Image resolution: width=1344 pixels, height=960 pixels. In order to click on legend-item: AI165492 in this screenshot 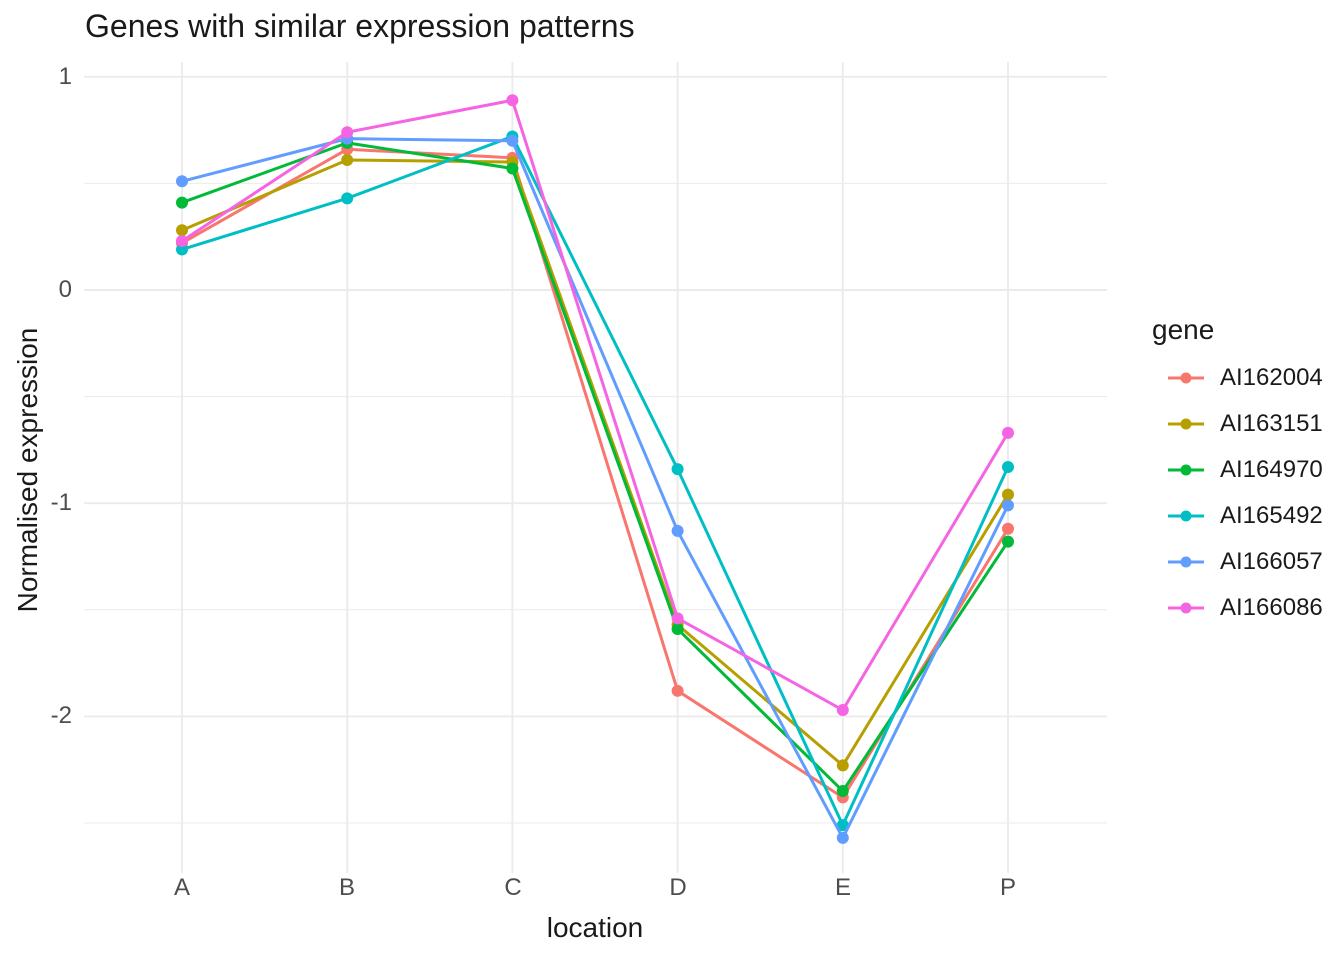, I will do `click(1244, 516)`.